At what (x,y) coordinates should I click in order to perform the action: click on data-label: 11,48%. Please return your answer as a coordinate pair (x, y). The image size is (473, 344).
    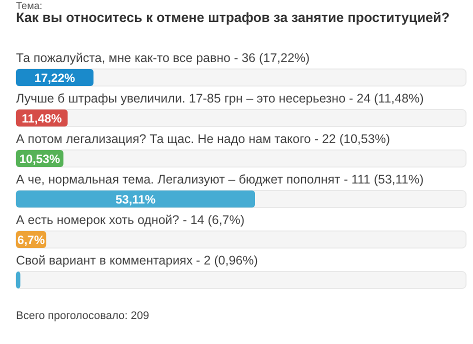
    Looking at the image, I should click on (42, 119).